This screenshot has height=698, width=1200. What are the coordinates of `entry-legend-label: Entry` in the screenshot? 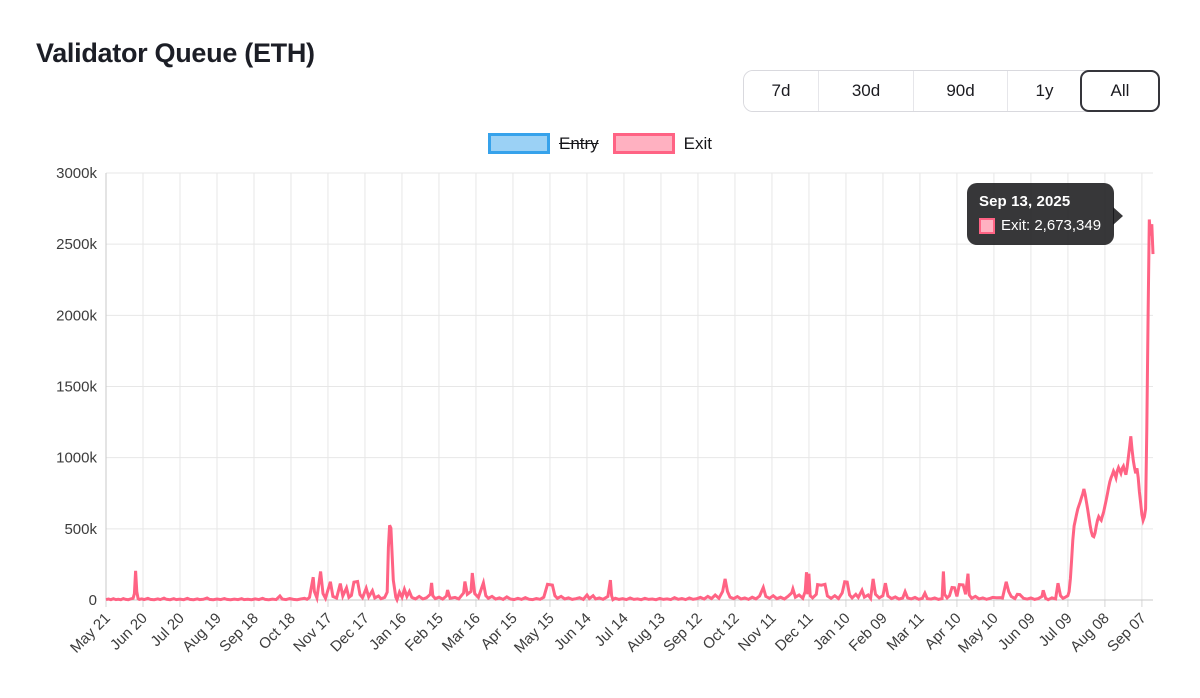 It's located at (578, 143).